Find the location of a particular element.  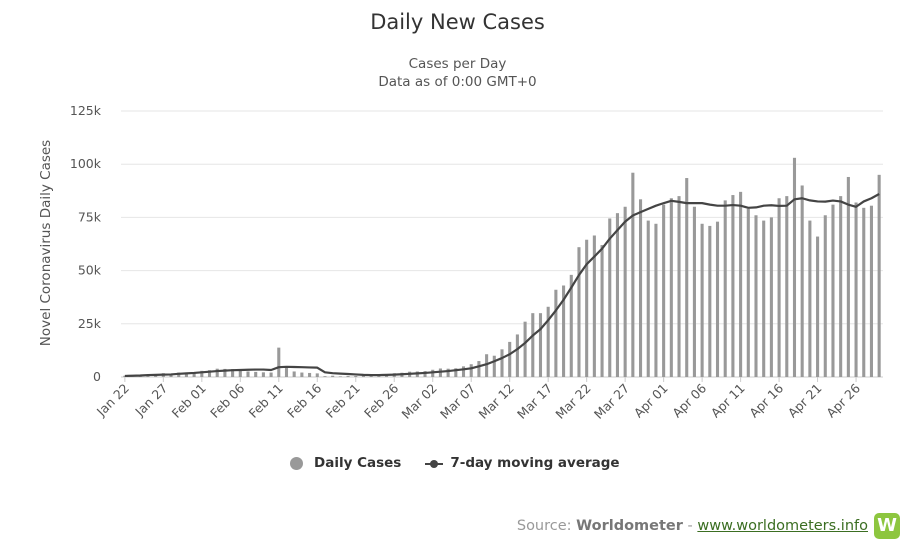

legend-item-daily-cases: Daily Cases is located at coordinates (345, 463).